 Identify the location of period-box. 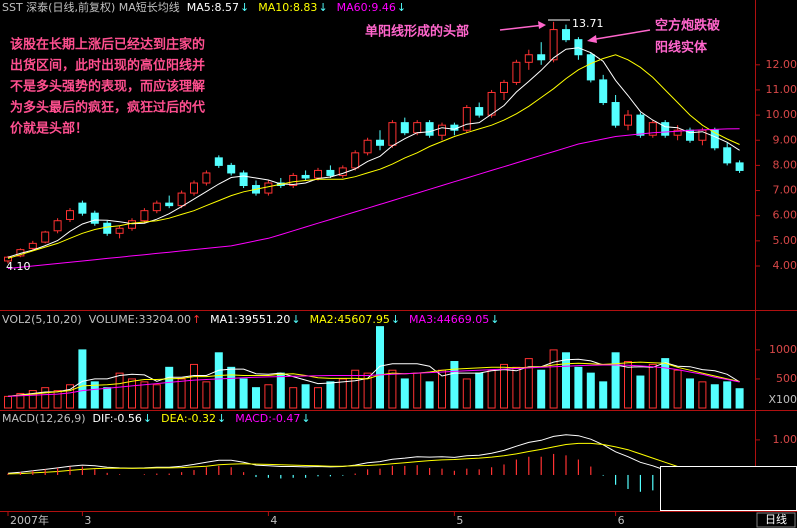
(776, 520).